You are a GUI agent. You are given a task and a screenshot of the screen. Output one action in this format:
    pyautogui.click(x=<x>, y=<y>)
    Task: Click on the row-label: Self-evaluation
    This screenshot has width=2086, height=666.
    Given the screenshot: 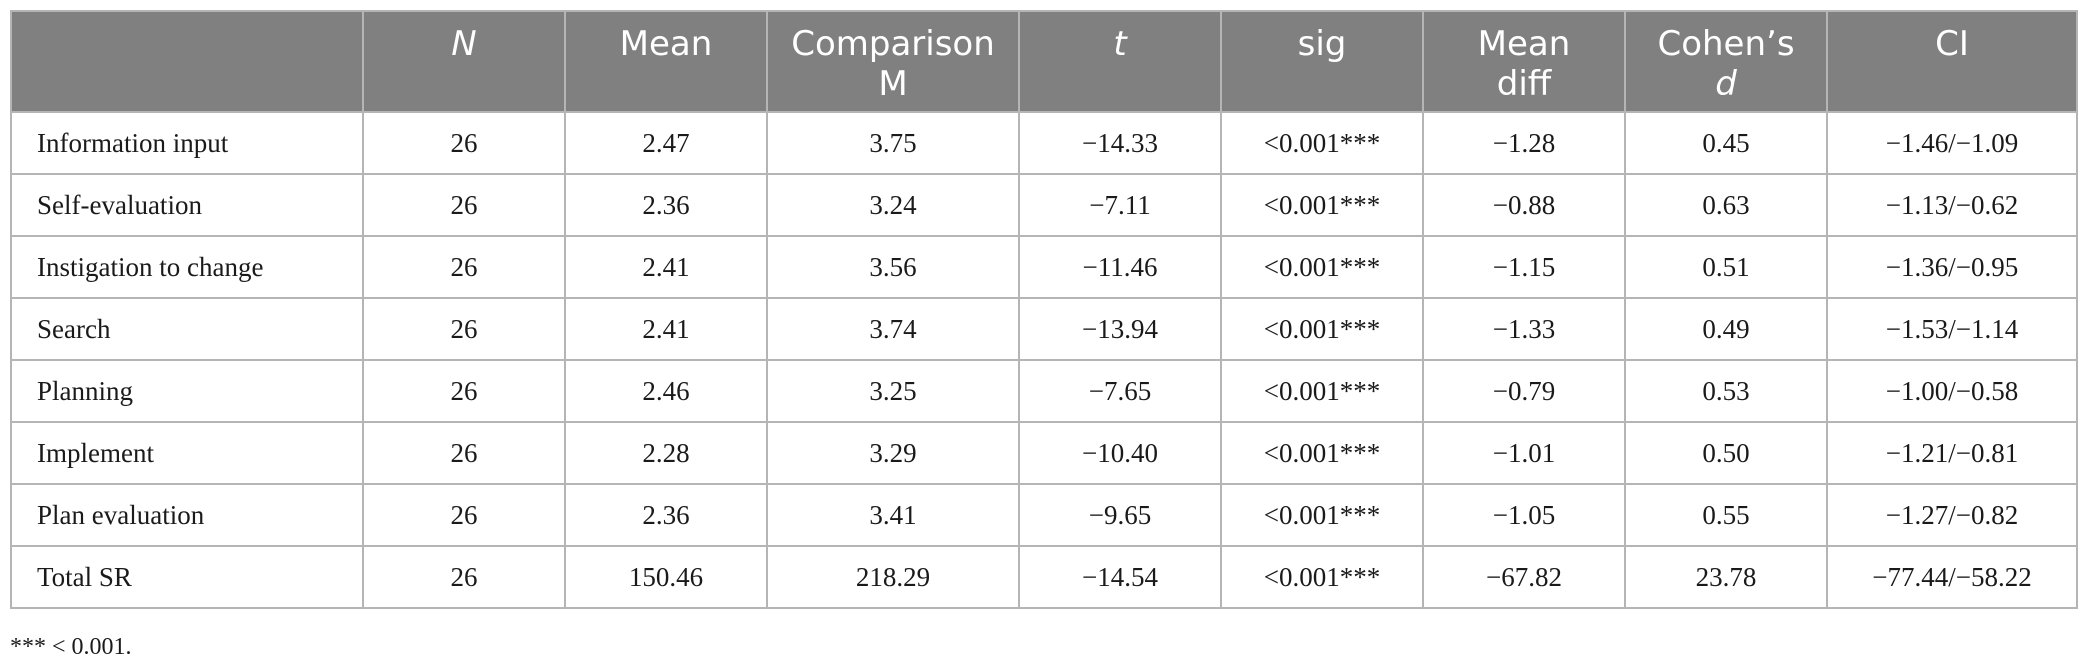 What is the action you would take?
    pyautogui.click(x=187, y=205)
    